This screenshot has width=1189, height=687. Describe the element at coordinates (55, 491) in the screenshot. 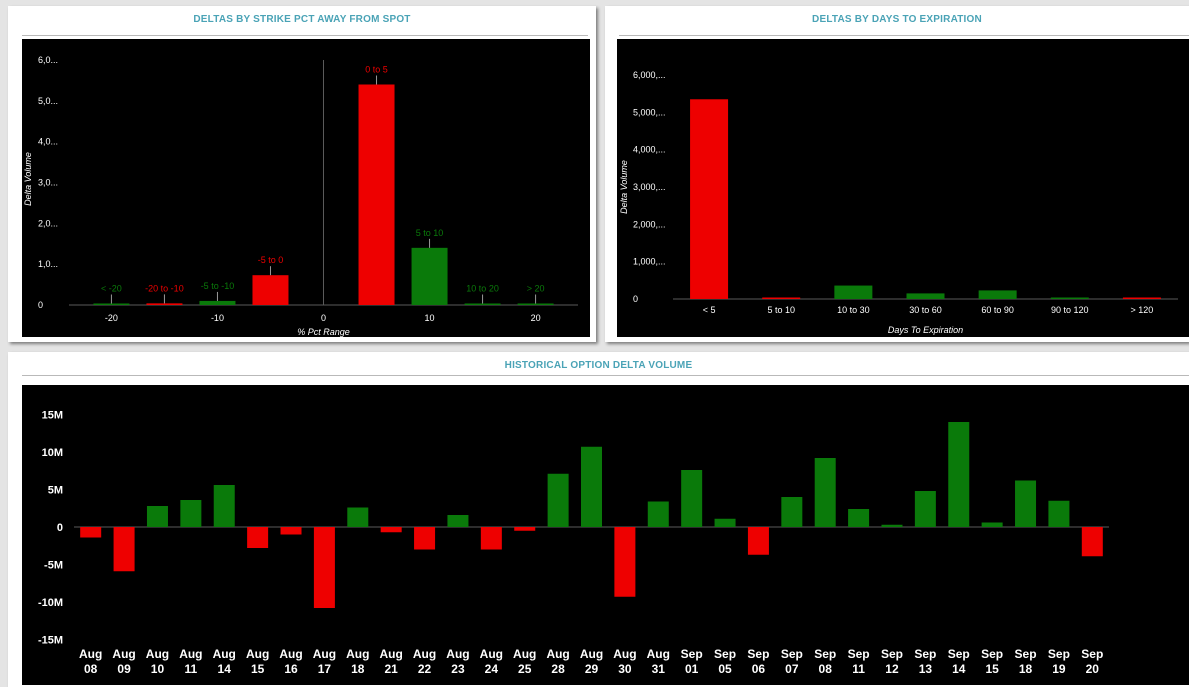

I see `history-y-tick-label: 5M` at that location.